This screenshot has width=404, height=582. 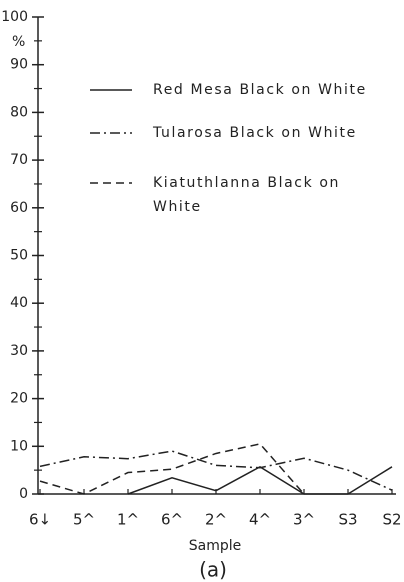 I want to click on y-tick-label: 30, so click(x=19, y=351).